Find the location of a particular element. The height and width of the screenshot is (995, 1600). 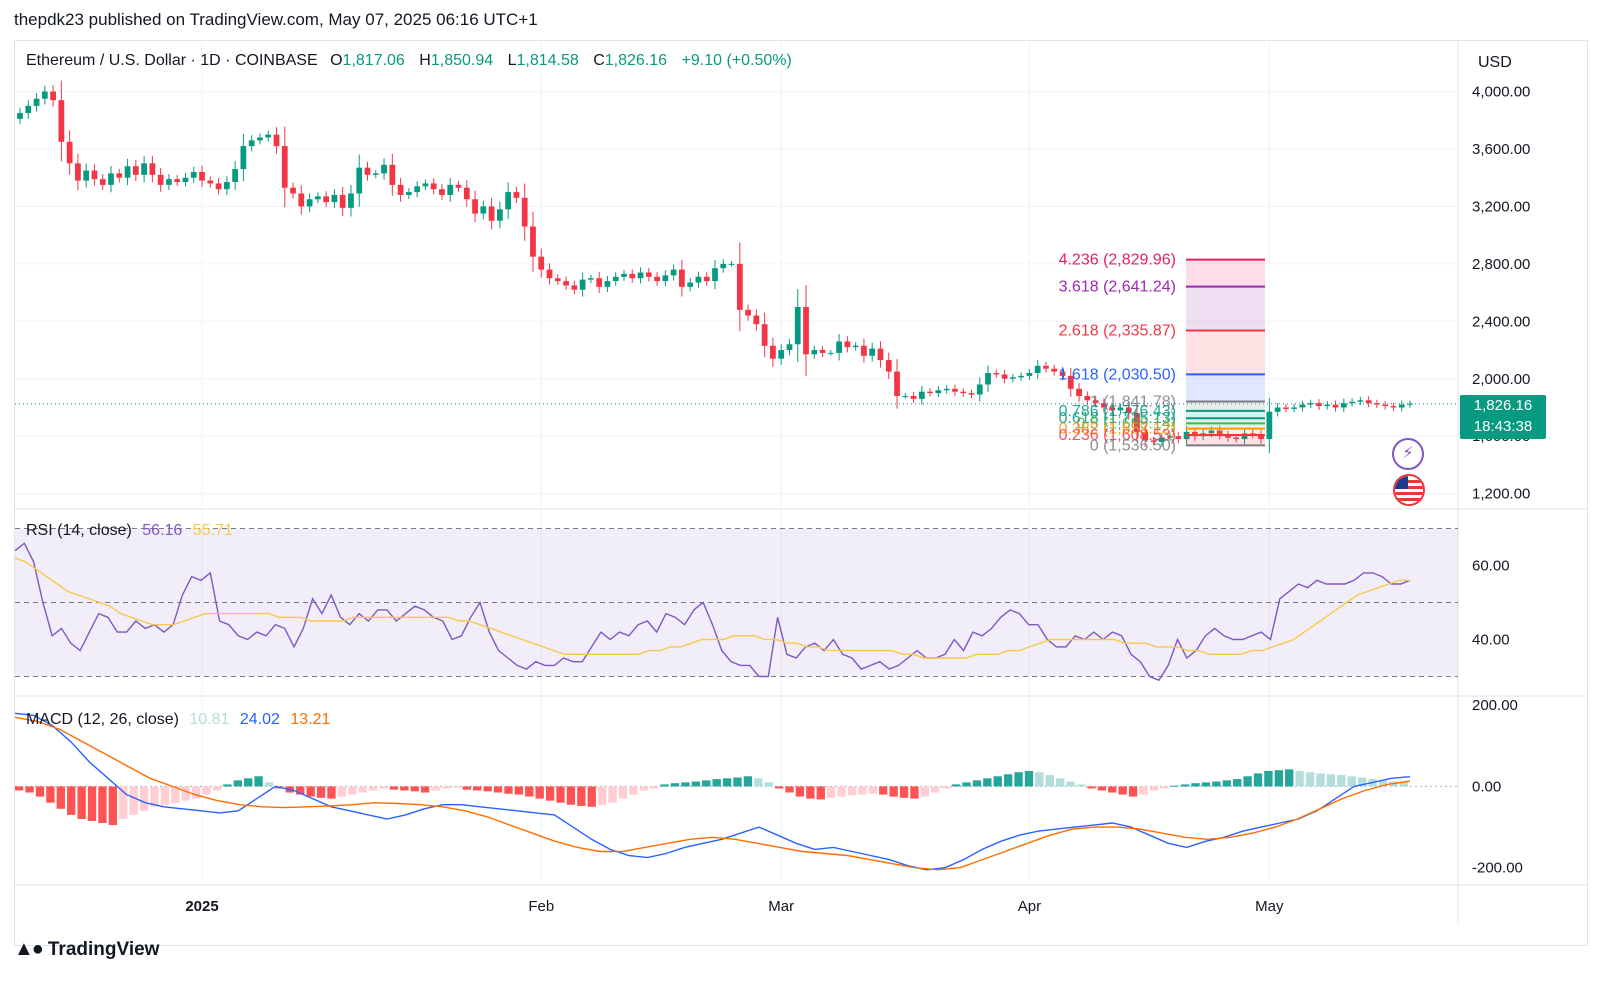

close-label: C is located at coordinates (599, 60).